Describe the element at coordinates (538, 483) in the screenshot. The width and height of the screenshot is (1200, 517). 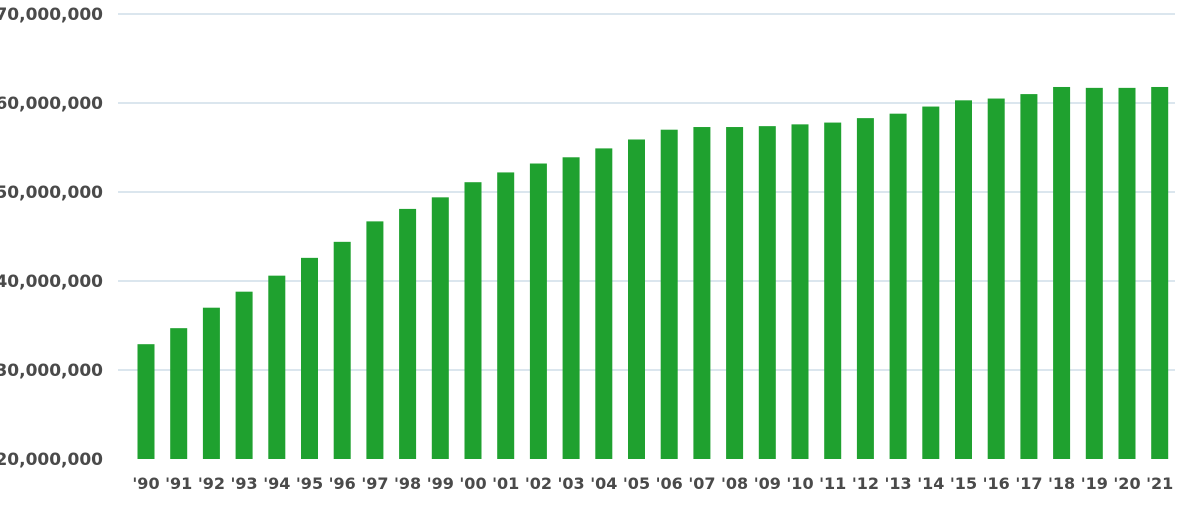
I see `x-tick-label: '02` at that location.